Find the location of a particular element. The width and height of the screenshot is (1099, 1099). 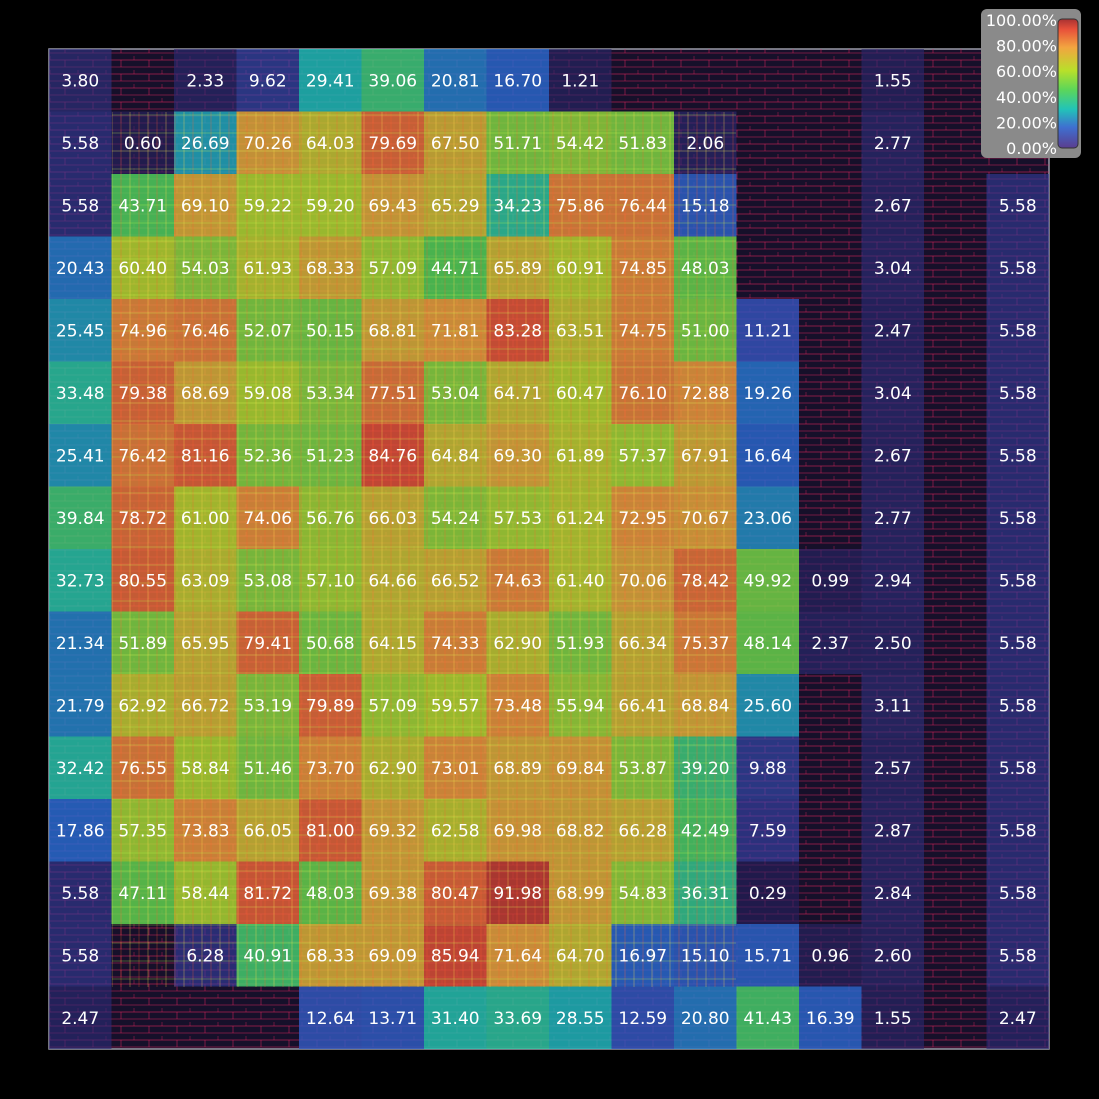

cell-value-label: 65.95 is located at coordinates (205, 644).